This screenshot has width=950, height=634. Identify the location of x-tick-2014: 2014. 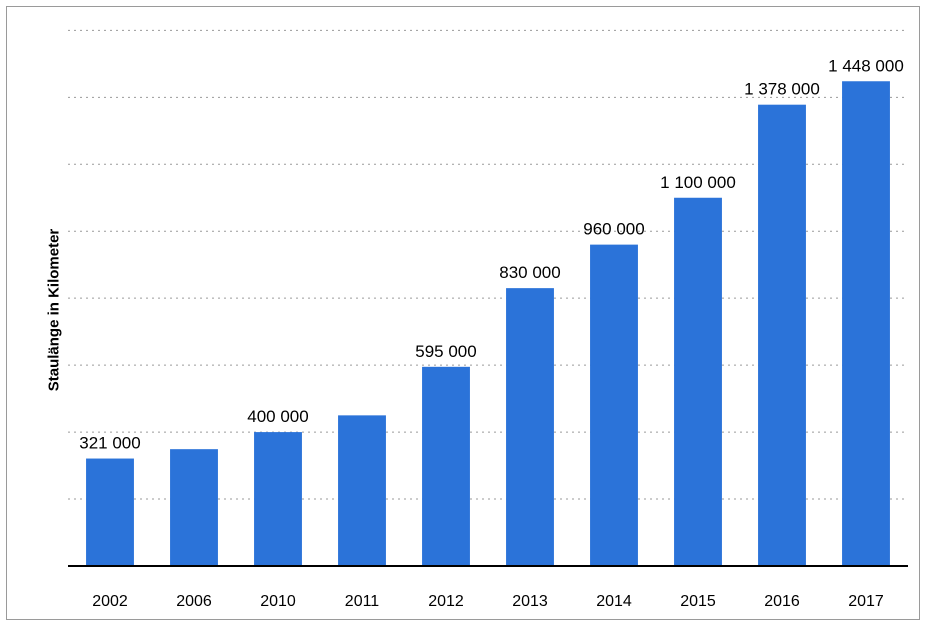
(614, 601).